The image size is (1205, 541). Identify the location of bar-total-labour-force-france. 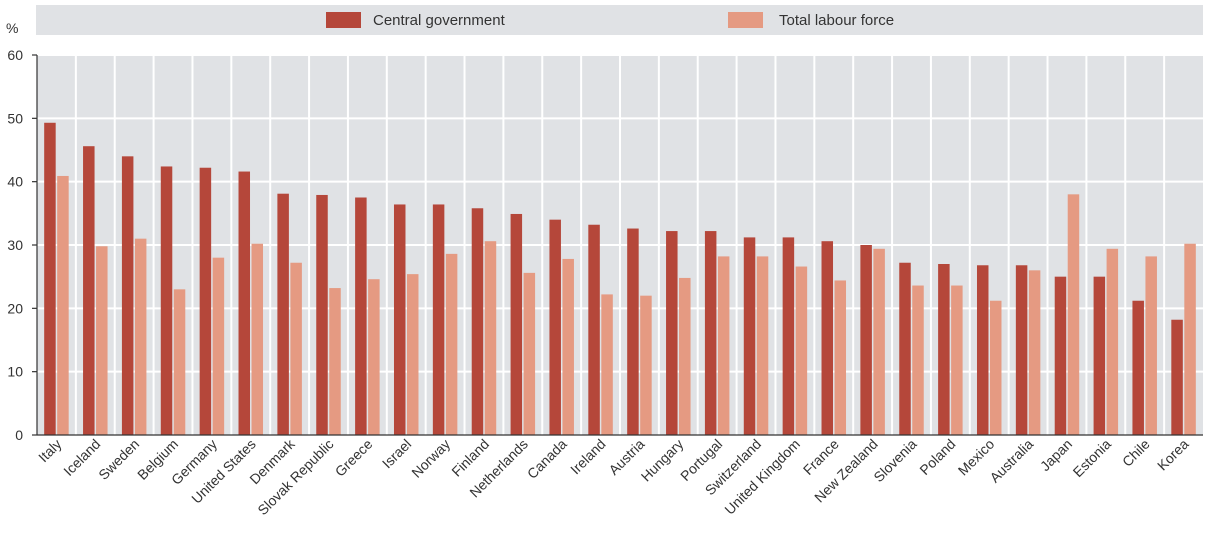
(840, 357).